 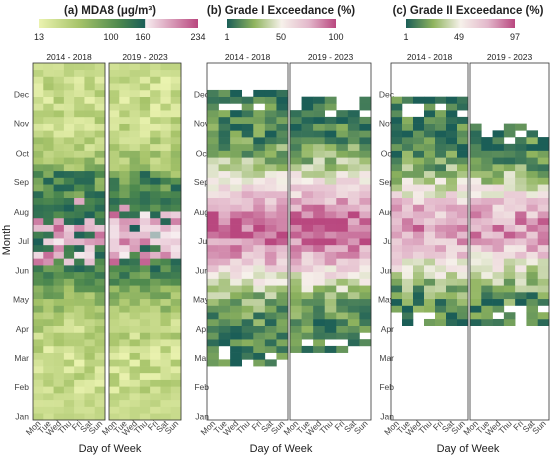 I want to click on month-tick-label: Mar, so click(x=21, y=358).